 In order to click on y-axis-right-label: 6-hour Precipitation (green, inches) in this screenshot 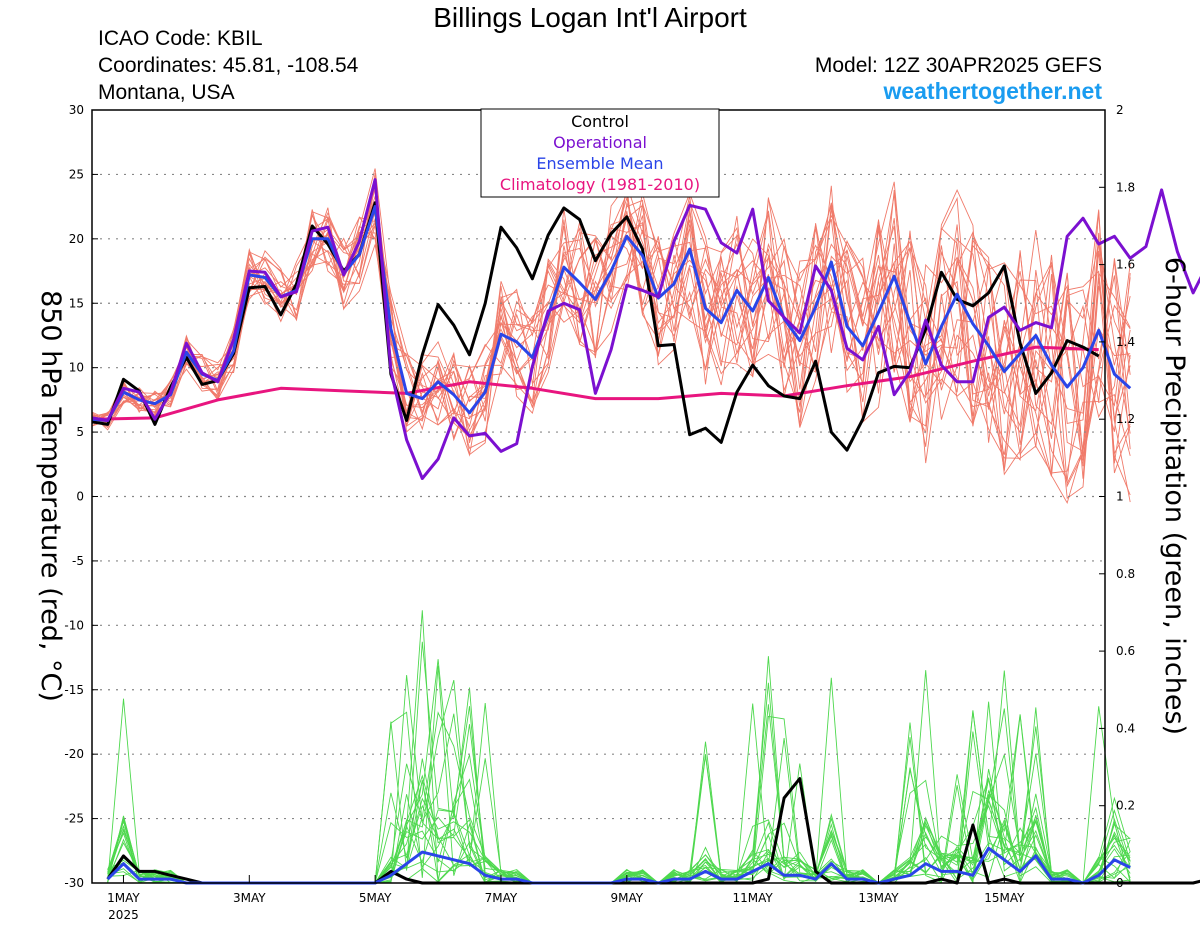, I will do `click(1174, 496)`.